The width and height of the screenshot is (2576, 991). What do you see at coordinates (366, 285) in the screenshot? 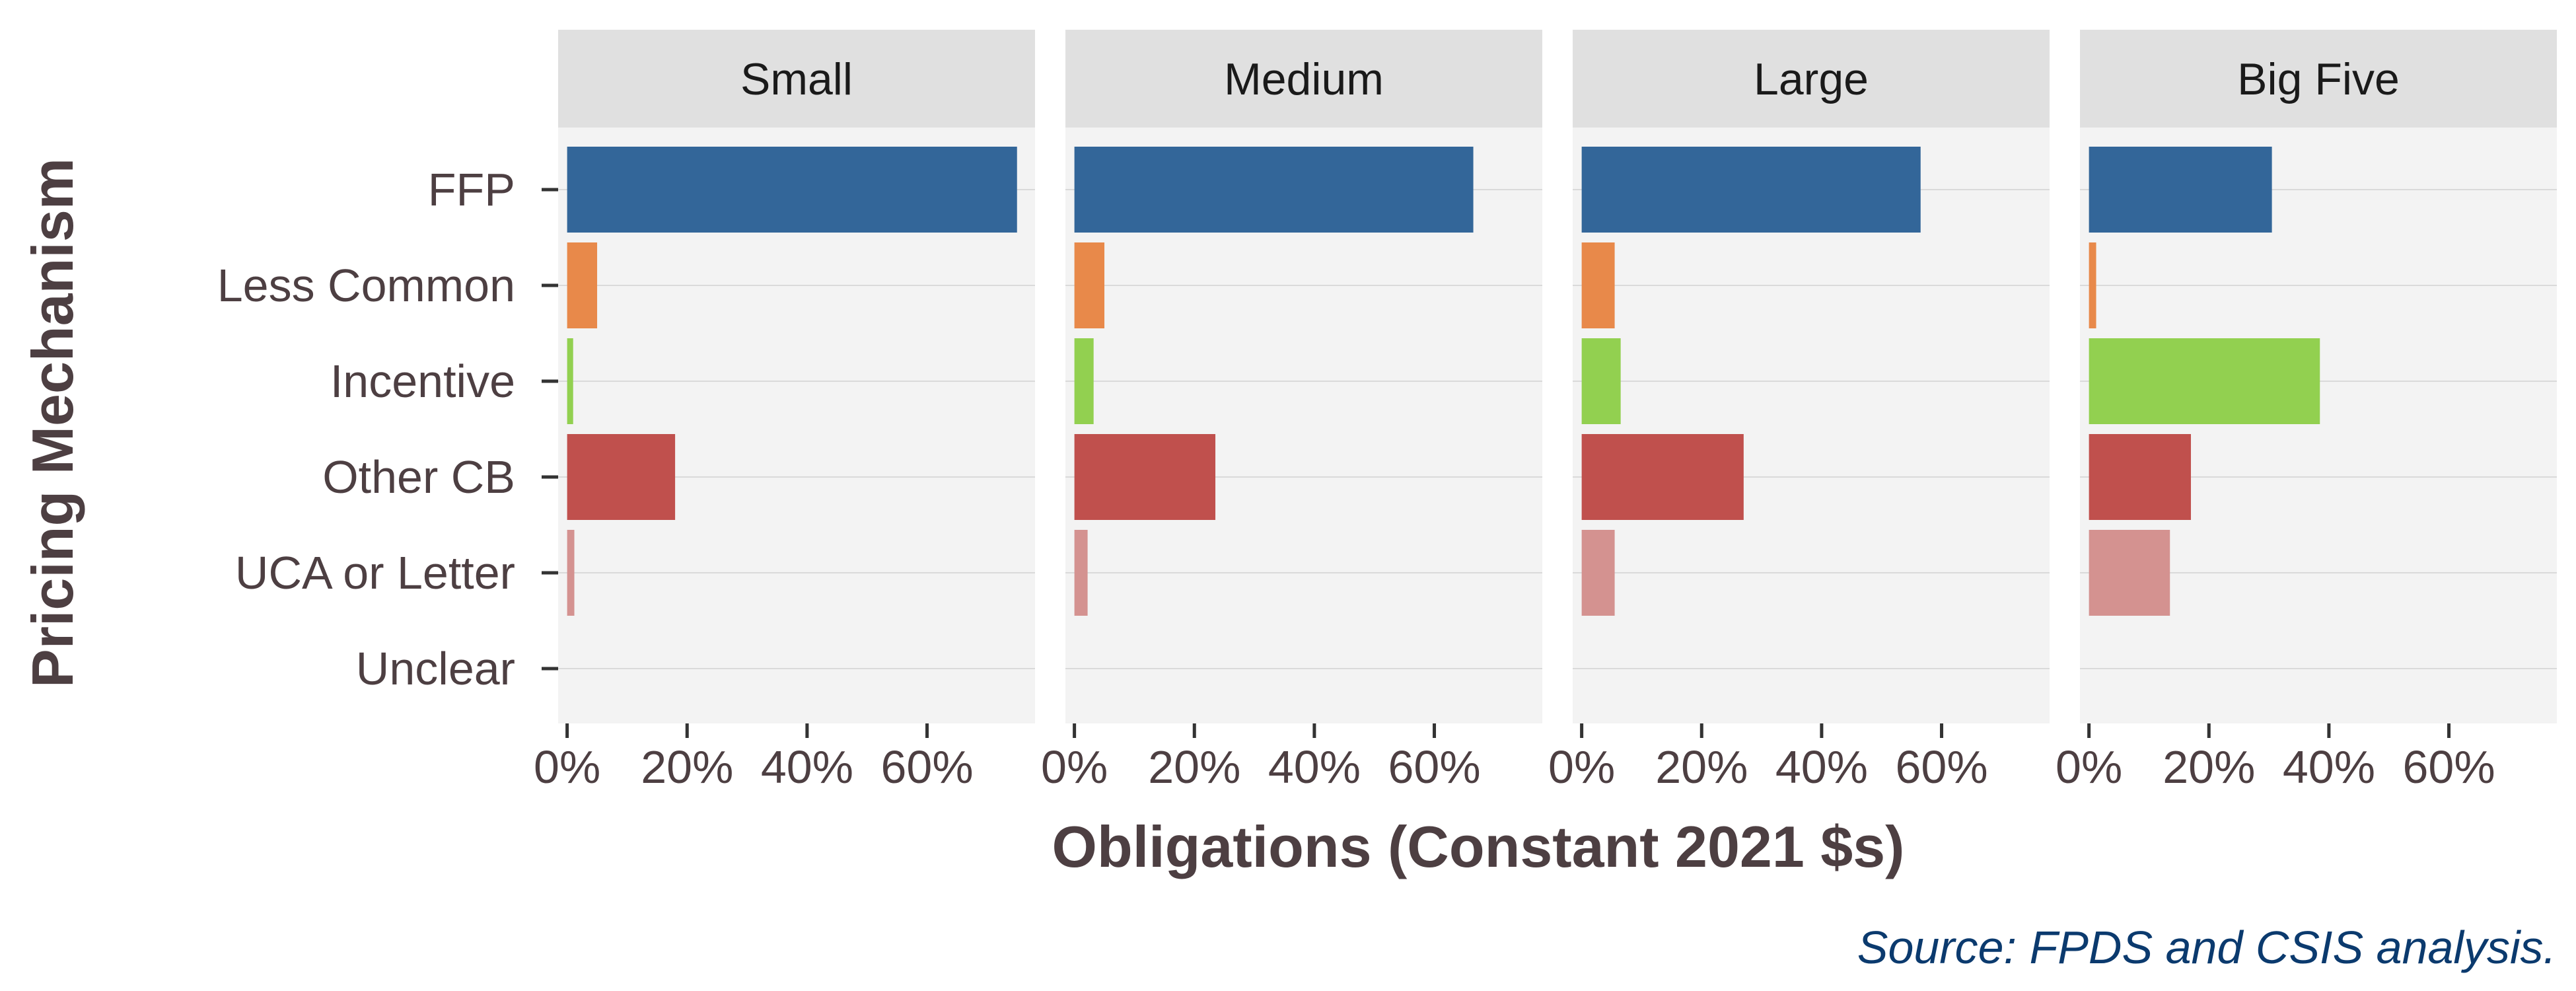
I see `y-tick-label: Less Common` at bounding box center [366, 285].